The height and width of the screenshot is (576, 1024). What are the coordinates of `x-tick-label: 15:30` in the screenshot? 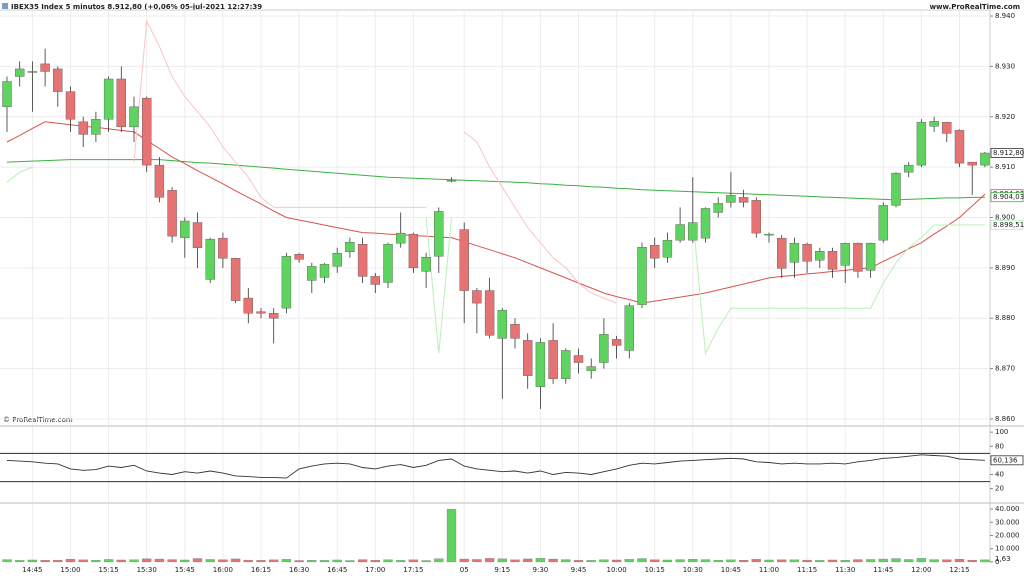 It's located at (147, 570).